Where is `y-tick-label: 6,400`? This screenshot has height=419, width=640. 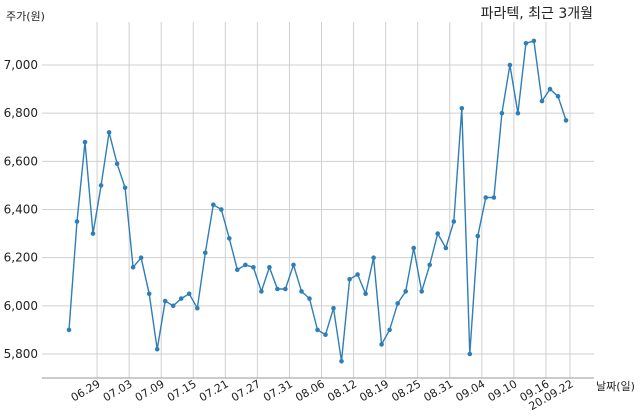 y-tick-label: 6,400 is located at coordinates (21, 210).